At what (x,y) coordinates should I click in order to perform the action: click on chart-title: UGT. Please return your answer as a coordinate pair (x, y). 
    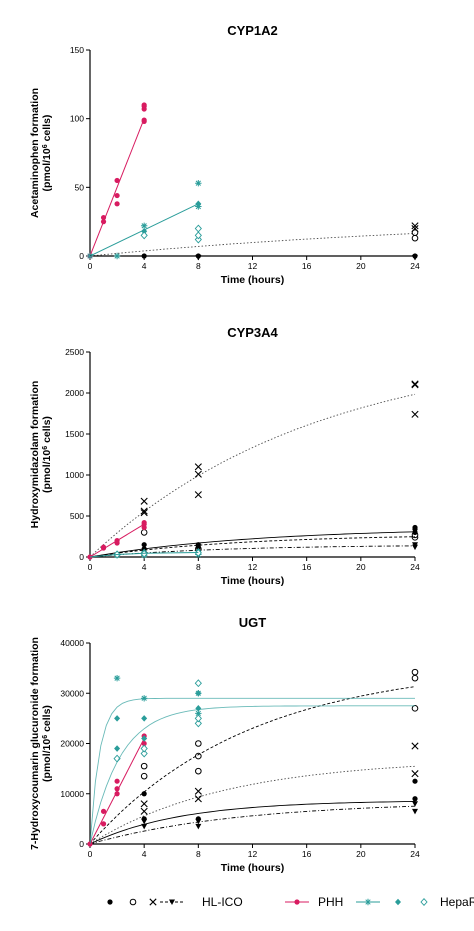
    Looking at the image, I should click on (253, 622).